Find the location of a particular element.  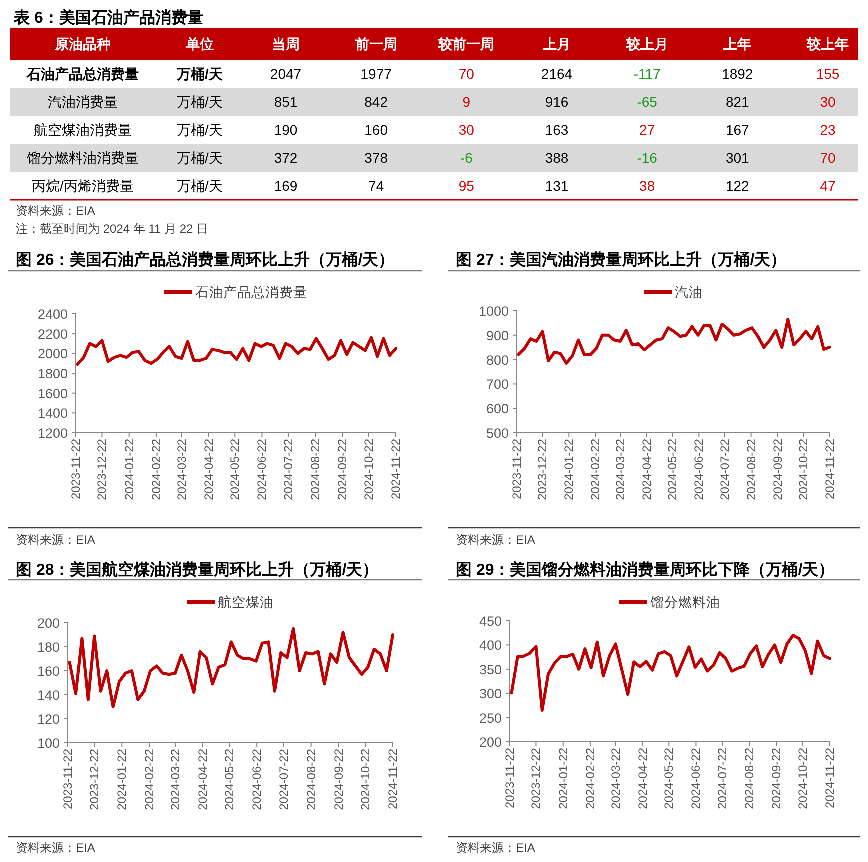

y-tick-label: 2200 is located at coordinates (53, 334).